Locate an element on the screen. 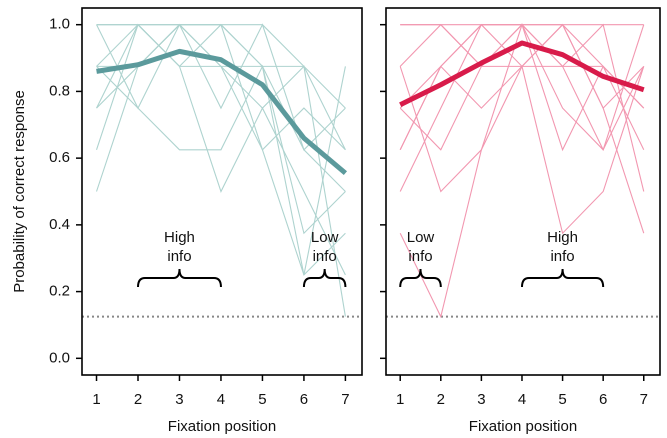 This screenshot has height=438, width=667. y-tick-label: 0.6 is located at coordinates (59, 157).